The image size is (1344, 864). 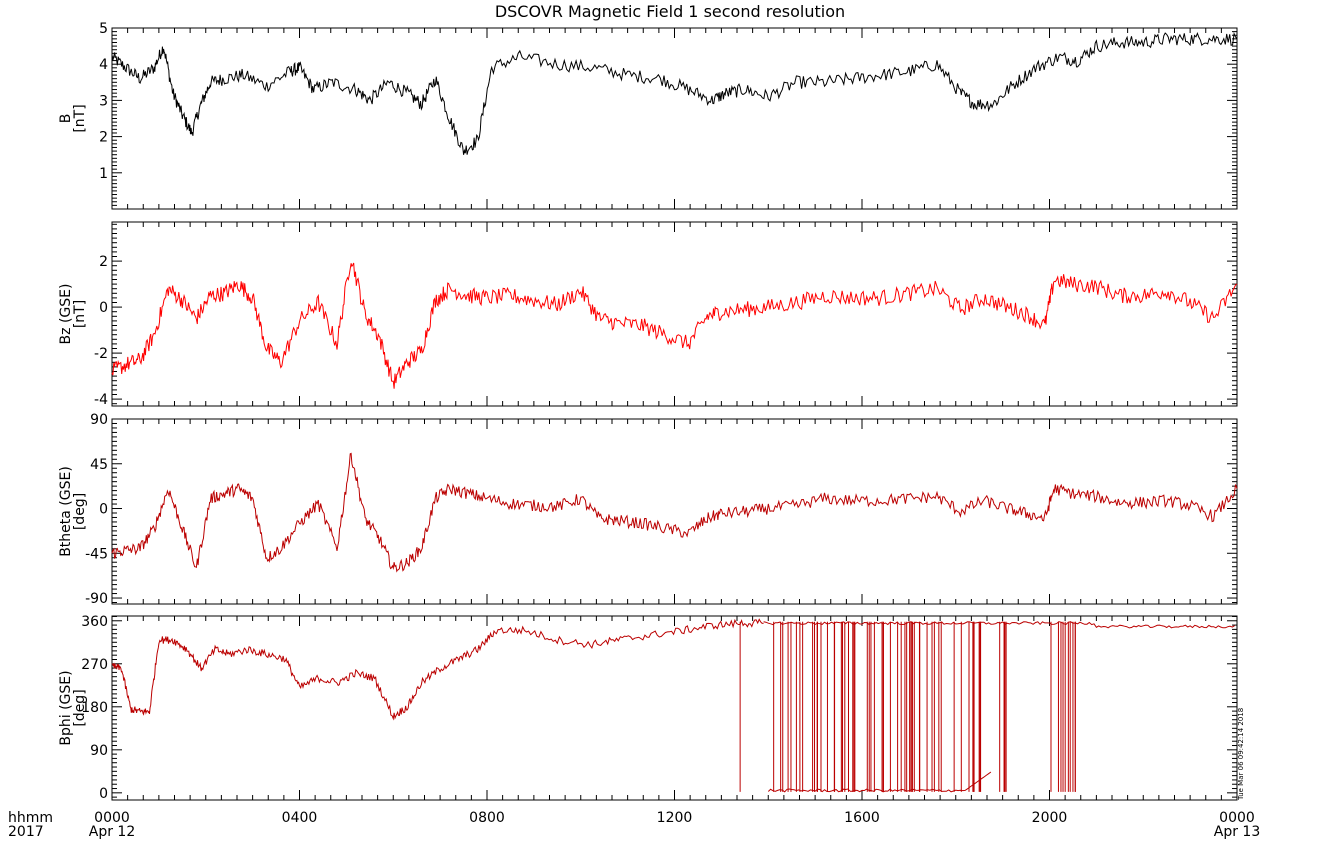 I want to click on y-tick-label: -45, so click(x=96, y=554).